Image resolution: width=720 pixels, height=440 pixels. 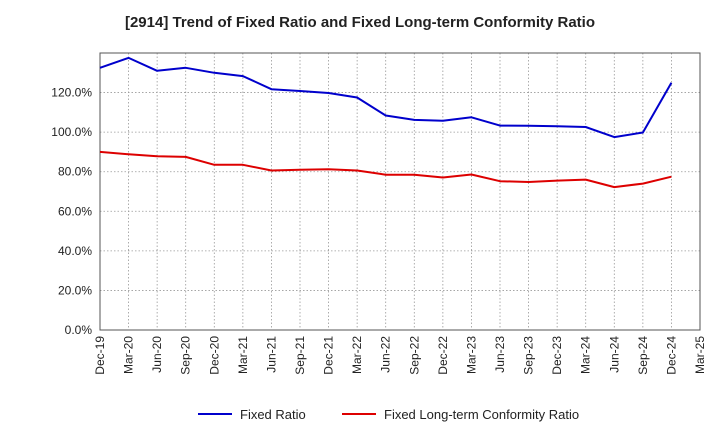 I want to click on x-tick-label: Jun-22, so click(x=386, y=354).